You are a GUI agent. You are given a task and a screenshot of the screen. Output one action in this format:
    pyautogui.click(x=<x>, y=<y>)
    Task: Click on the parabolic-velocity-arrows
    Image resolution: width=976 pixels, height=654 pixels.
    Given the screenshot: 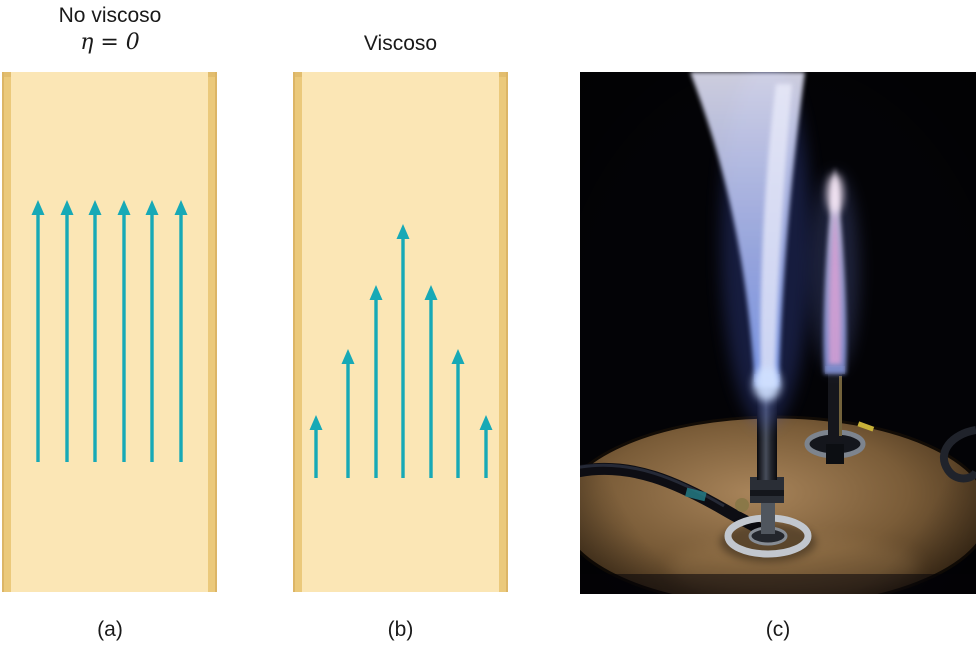 What is the action you would take?
    pyautogui.click(x=401, y=351)
    